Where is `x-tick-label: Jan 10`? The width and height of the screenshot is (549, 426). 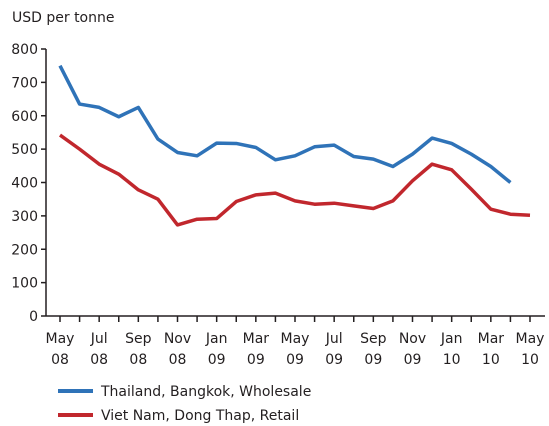 x-tick-label: Jan 10 is located at coordinates (451, 349).